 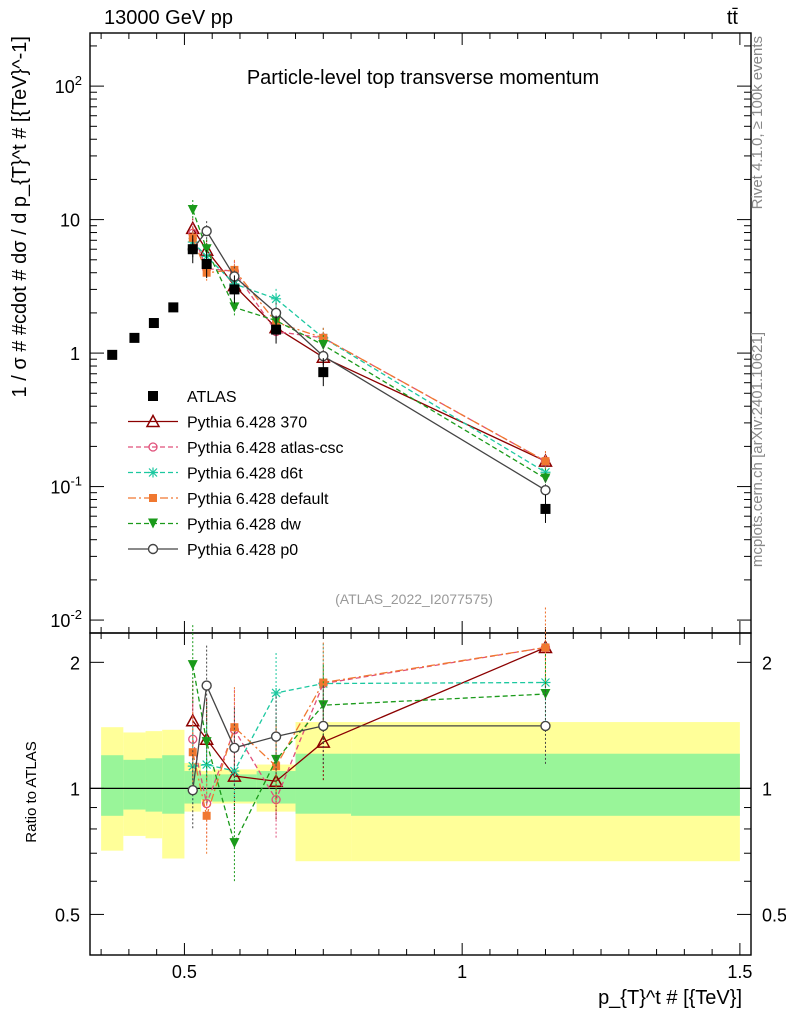 I want to click on y-tick-label: 10⁻¹, so click(x=66, y=486).